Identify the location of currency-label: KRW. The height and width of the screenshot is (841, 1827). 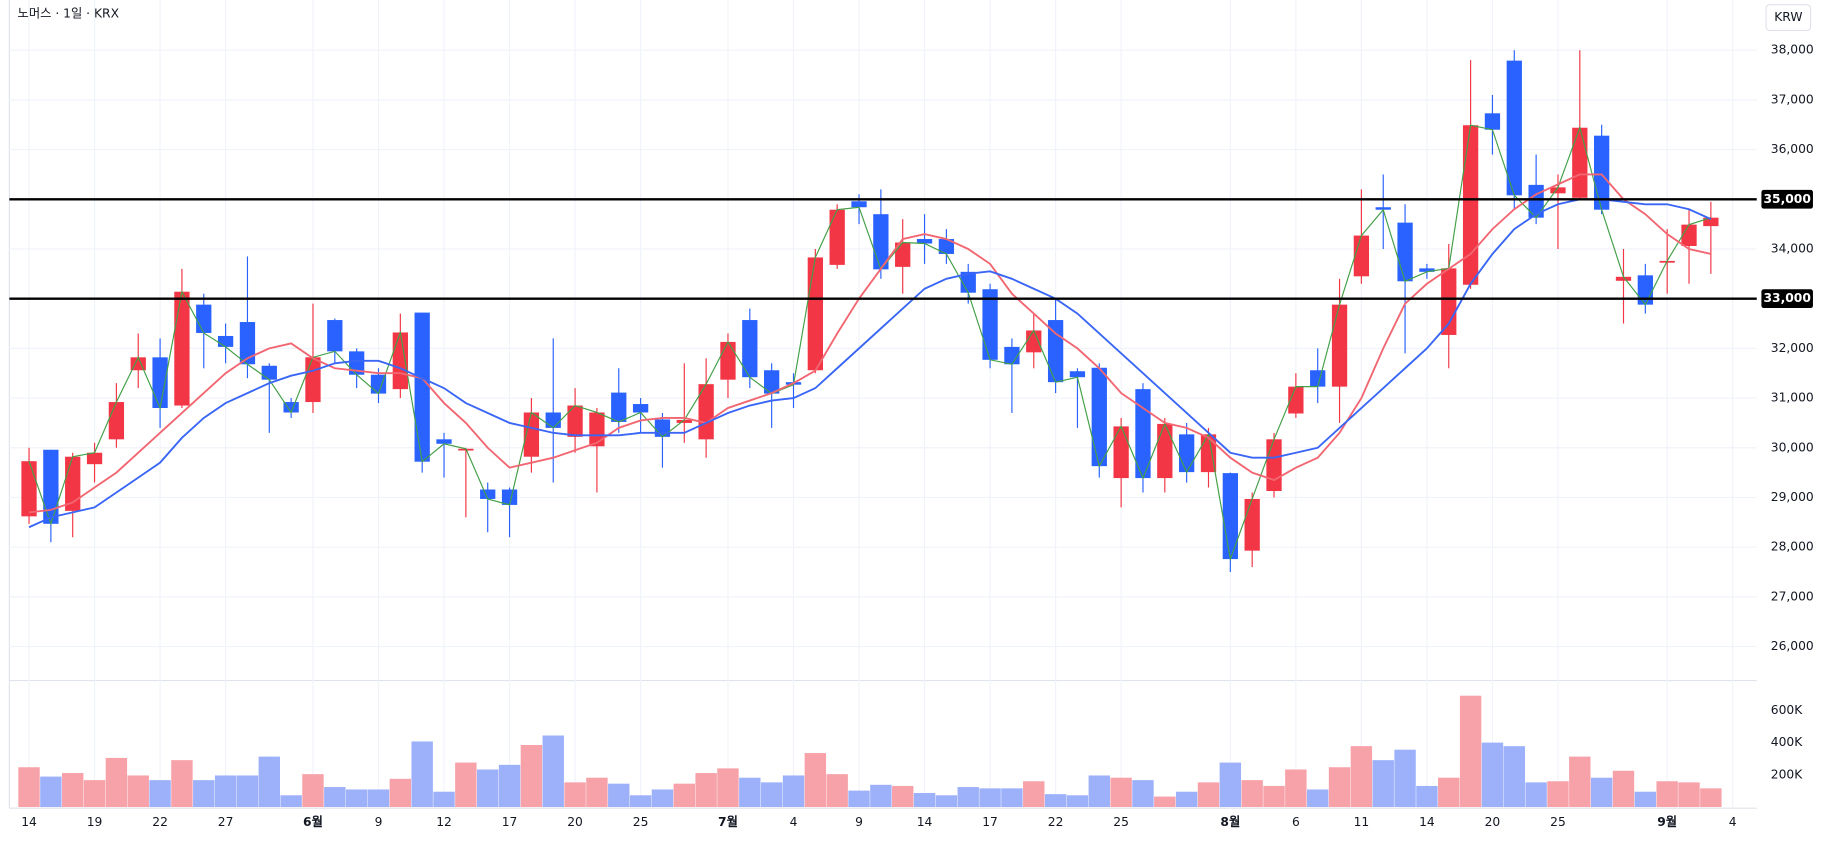
(1788, 17).